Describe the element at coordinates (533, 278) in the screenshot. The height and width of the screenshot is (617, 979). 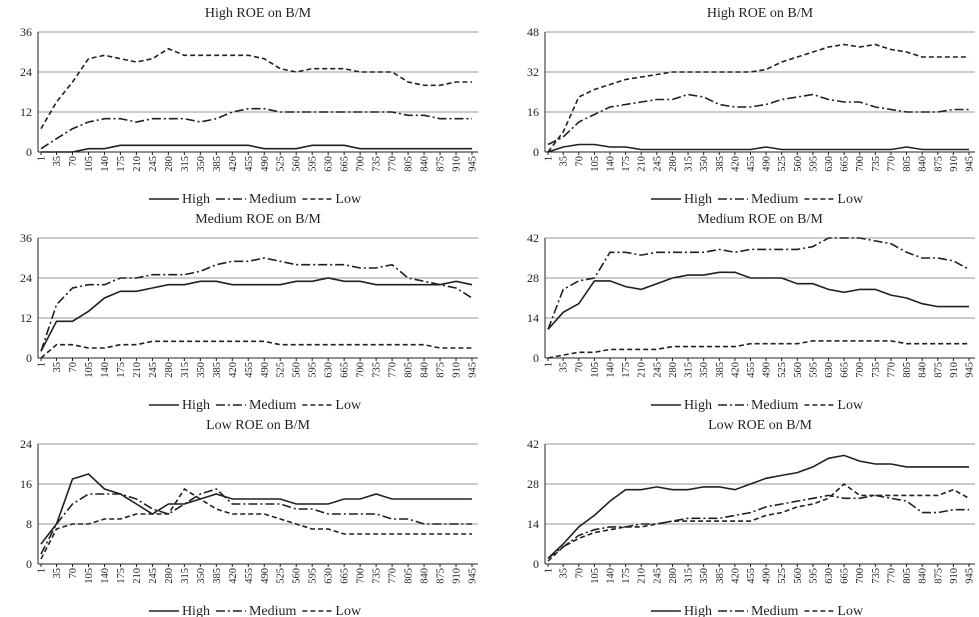
I see `y-tick-label: 28` at that location.